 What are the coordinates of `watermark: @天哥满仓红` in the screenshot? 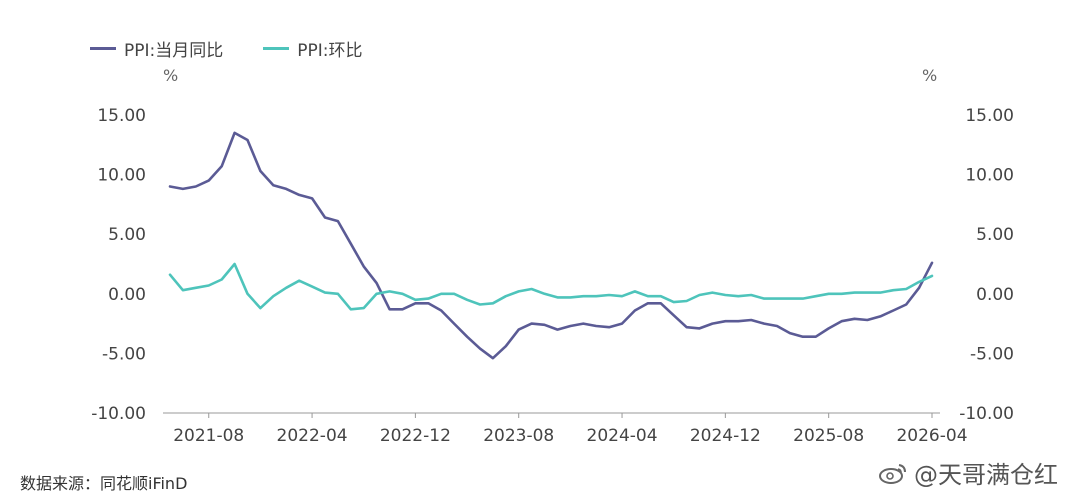 It's located at (968, 472).